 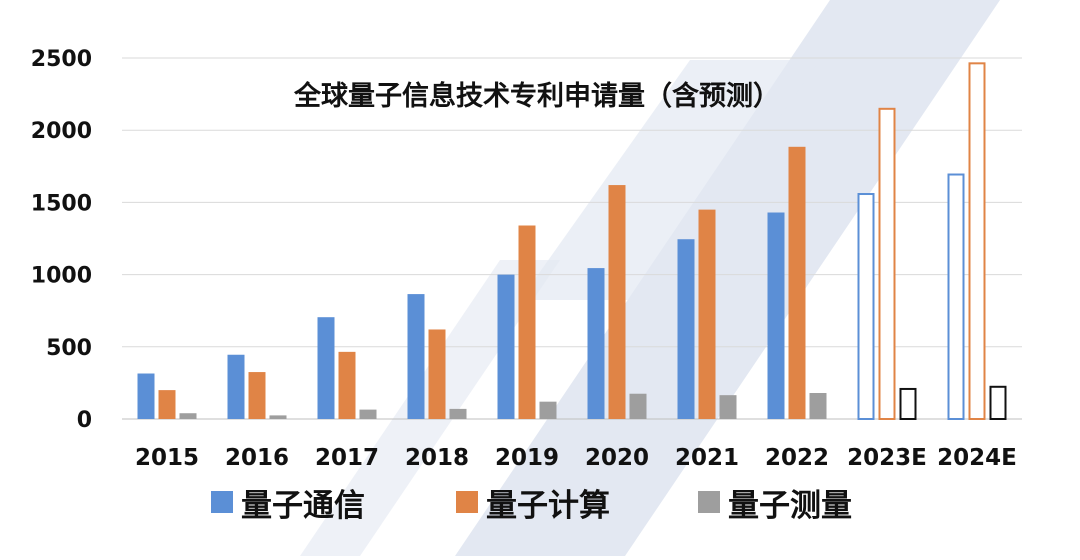 I want to click on x-tick-label: 2016, so click(x=257, y=458).